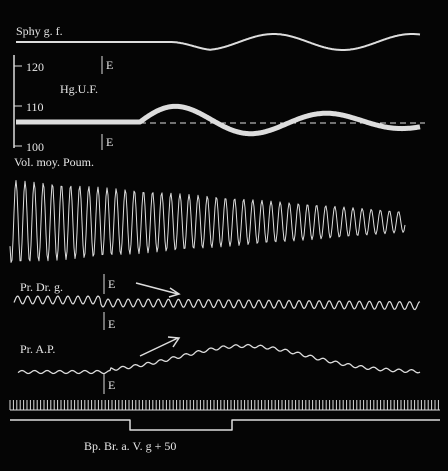  I want to click on trace-label: Sphy g. f., so click(39, 31).